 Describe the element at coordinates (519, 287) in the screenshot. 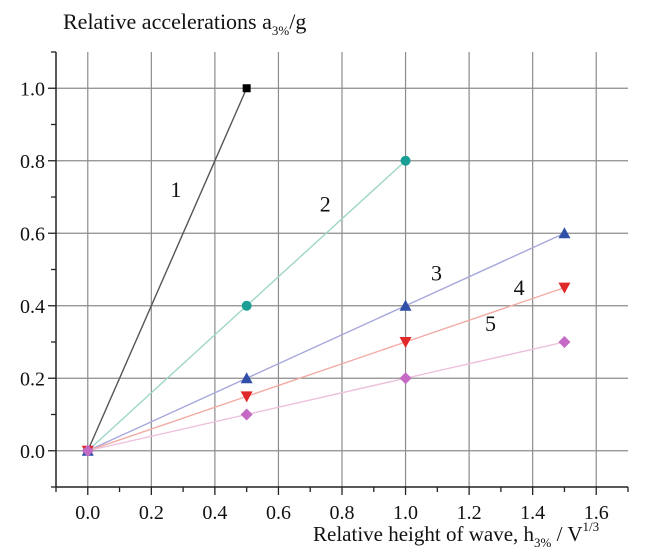

I see `series-label-4: 4` at that location.